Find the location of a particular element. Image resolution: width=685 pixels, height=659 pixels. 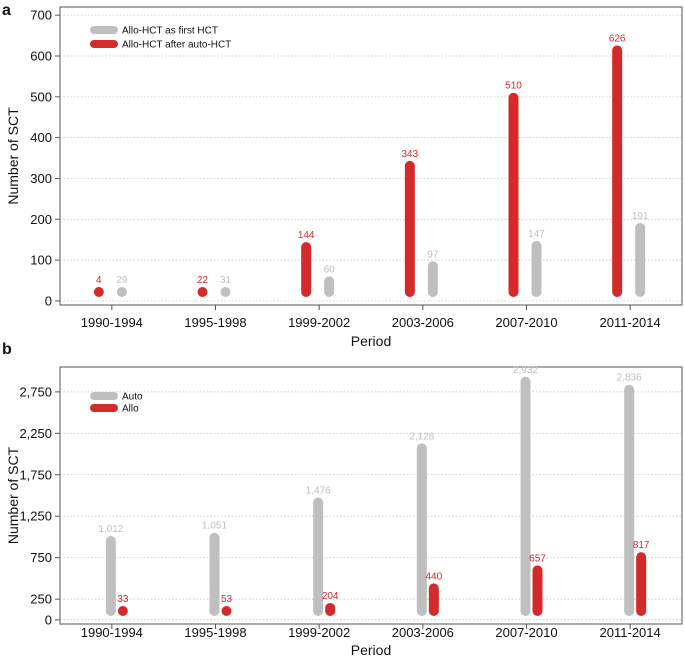

bar-allo-hct-after-auto-hct-1990-1994 is located at coordinates (98, 292).